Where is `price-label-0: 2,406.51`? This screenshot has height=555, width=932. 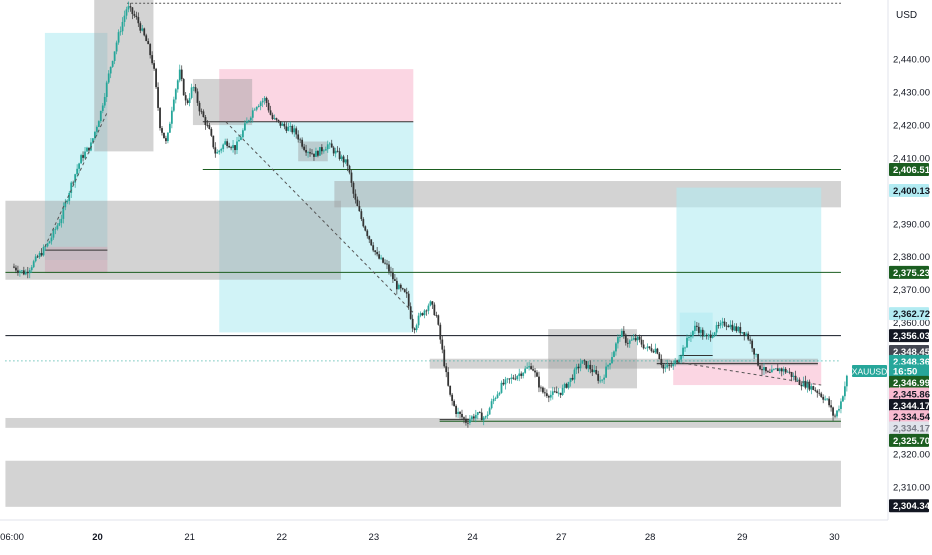 price-label-0: 2,406.51 is located at coordinates (910, 169).